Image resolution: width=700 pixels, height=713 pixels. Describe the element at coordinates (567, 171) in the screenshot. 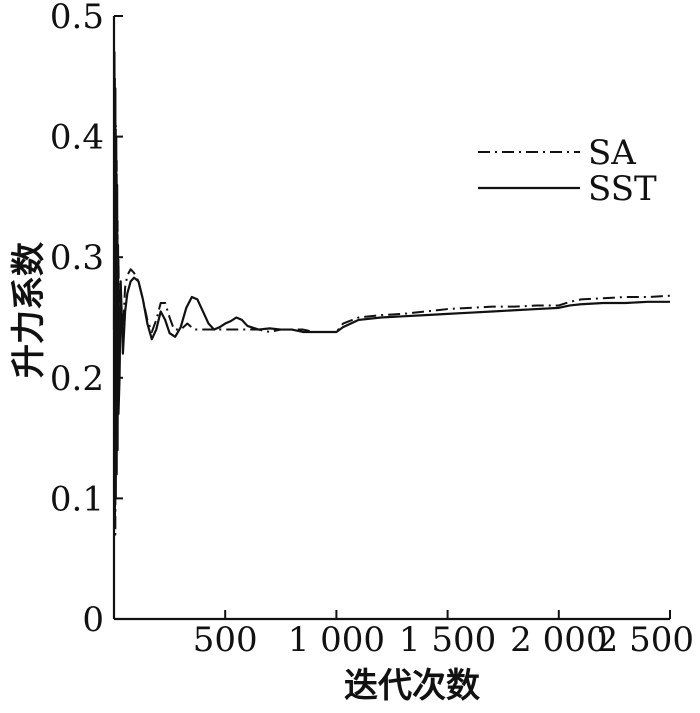

I see `legend: SA SST` at that location.